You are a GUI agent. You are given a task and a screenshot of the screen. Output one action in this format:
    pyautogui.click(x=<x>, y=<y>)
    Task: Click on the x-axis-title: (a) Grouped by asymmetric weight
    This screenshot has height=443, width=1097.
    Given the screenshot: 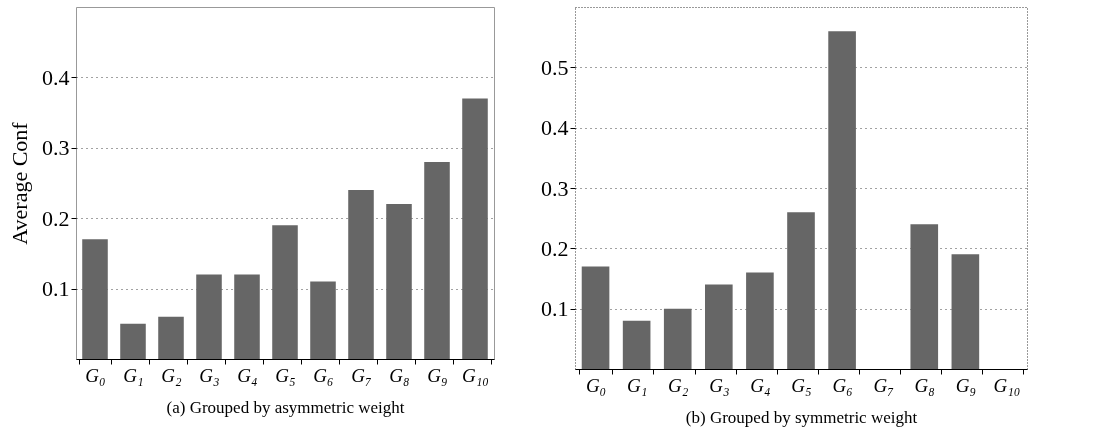 What is the action you would take?
    pyautogui.click(x=285, y=407)
    